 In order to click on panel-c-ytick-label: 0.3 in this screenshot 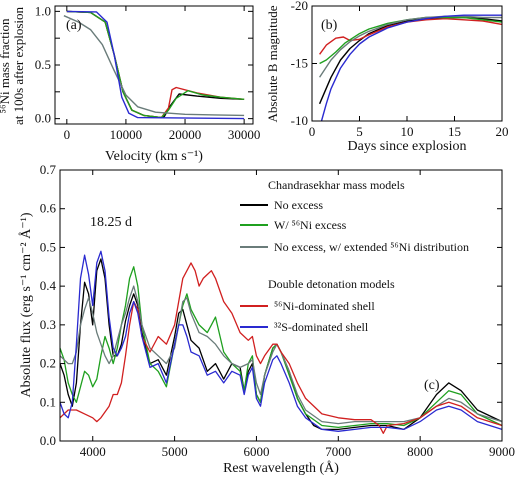, I will do `click(48, 324)`.